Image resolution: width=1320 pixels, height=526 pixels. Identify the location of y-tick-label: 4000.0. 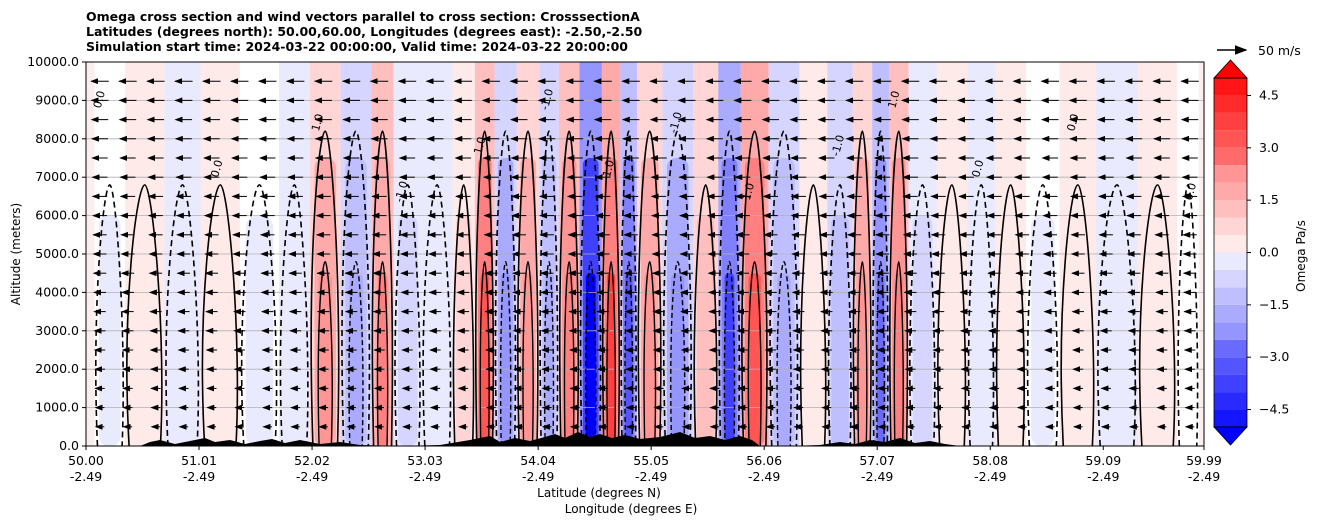
(57, 291).